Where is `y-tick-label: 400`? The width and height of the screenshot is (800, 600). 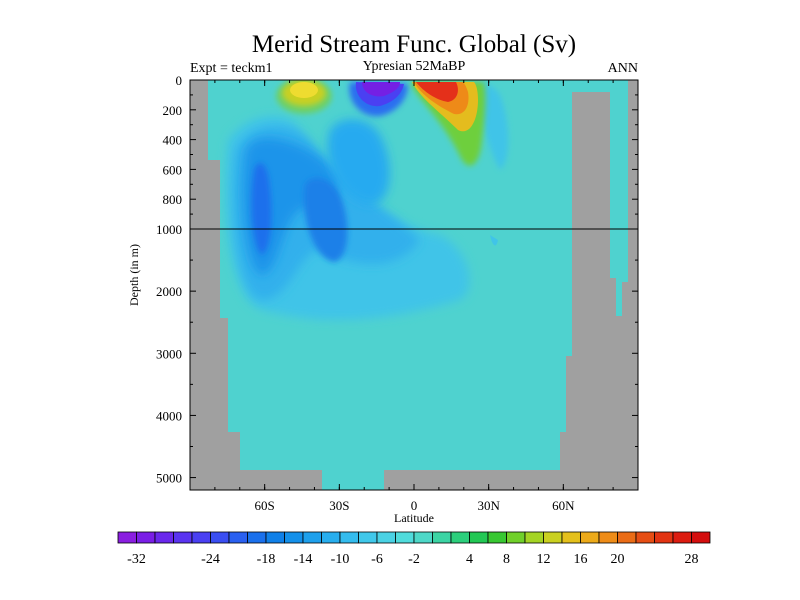
y-tick-label: 400 is located at coordinates (173, 140).